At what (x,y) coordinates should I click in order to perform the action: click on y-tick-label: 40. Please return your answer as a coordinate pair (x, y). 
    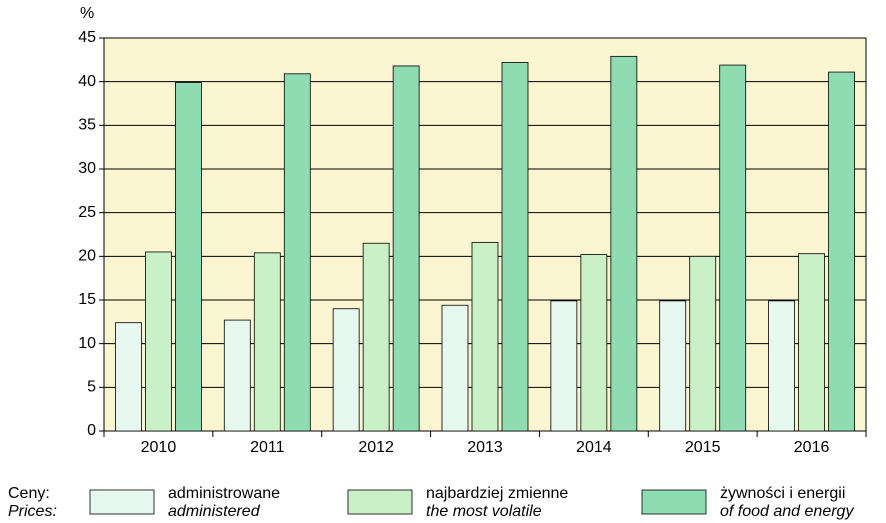
    Looking at the image, I should click on (87, 81).